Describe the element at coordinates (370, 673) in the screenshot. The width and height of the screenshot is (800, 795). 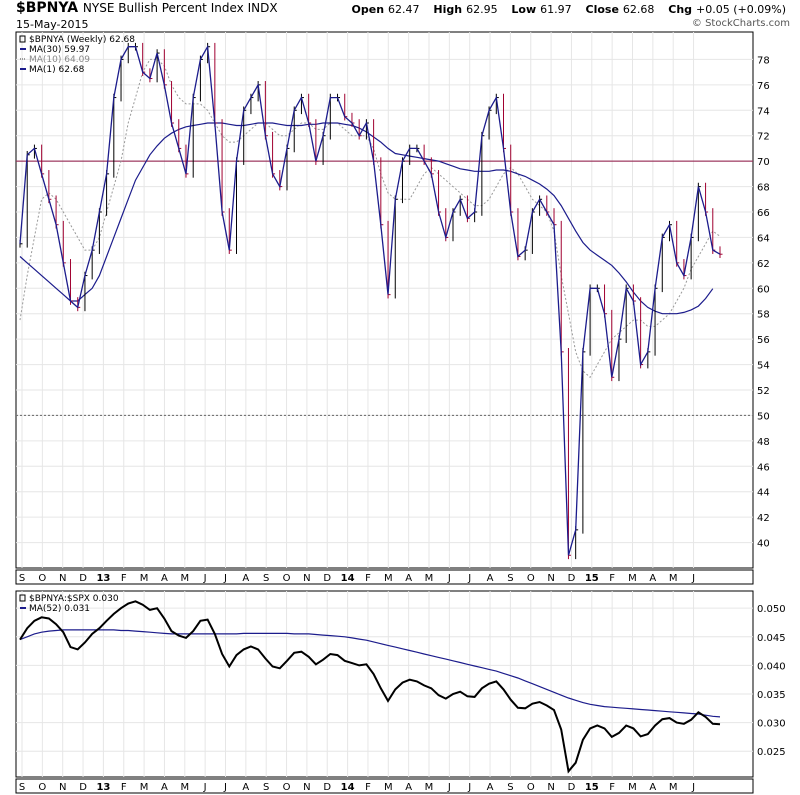
I see `ma52-line` at that location.